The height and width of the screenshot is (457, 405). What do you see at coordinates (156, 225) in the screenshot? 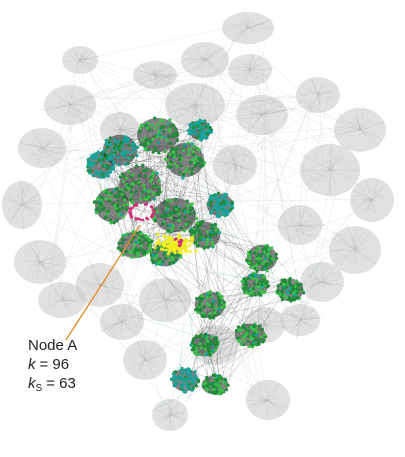
I see `pink-node-ring` at bounding box center [156, 225].